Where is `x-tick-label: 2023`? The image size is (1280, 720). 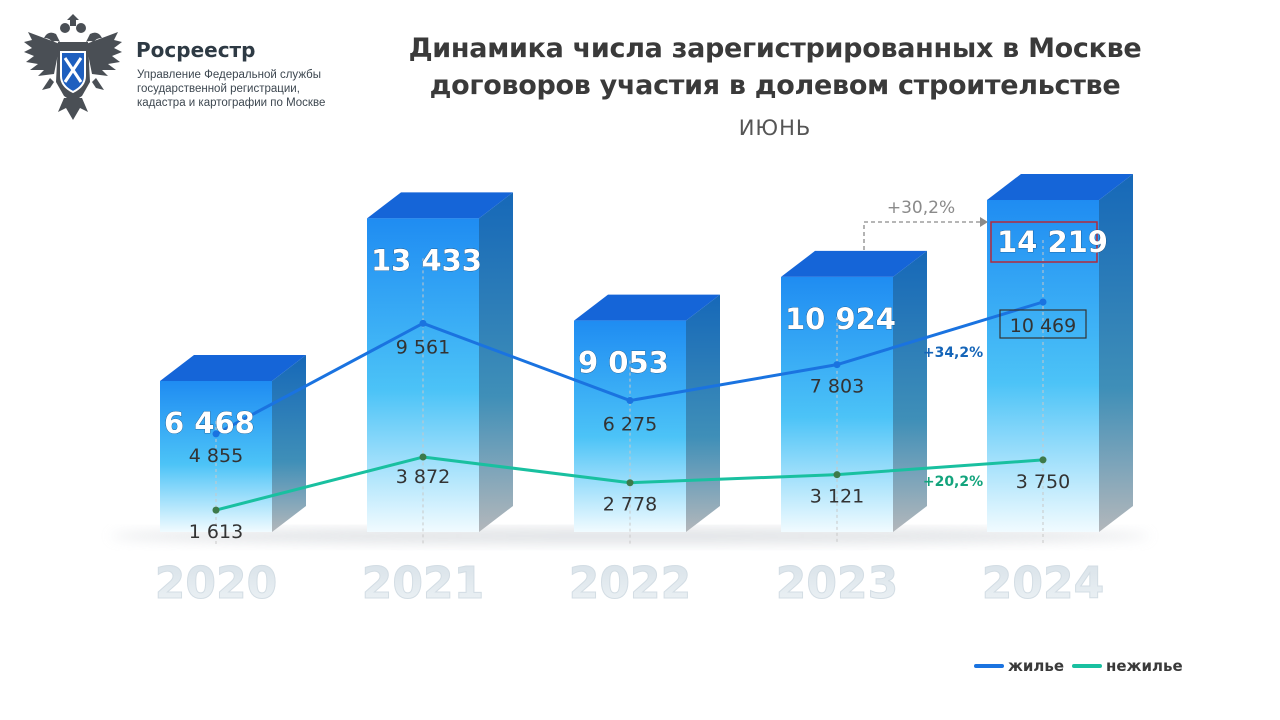 x-tick-label: 2023 is located at coordinates (837, 583).